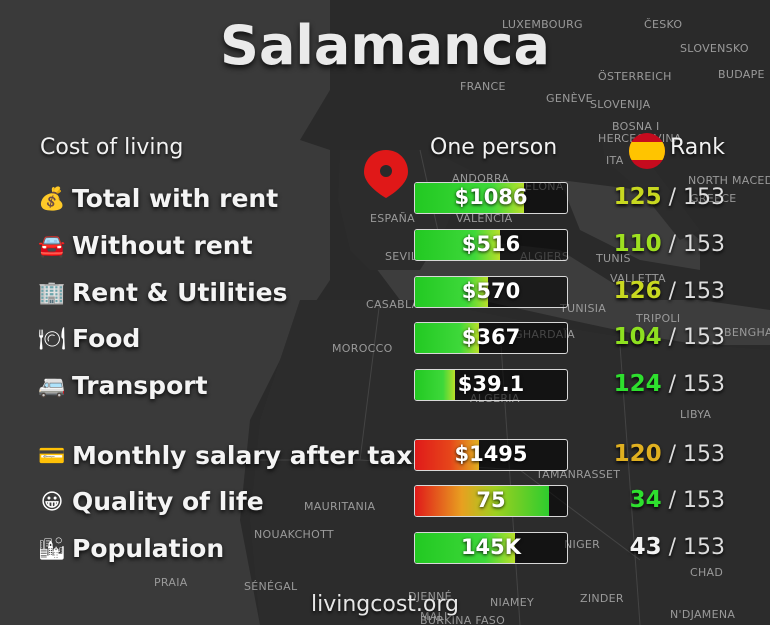 This screenshot has height=625, width=770. Describe the element at coordinates (385, 45) in the screenshot. I see `page-title: Salamanca` at that location.